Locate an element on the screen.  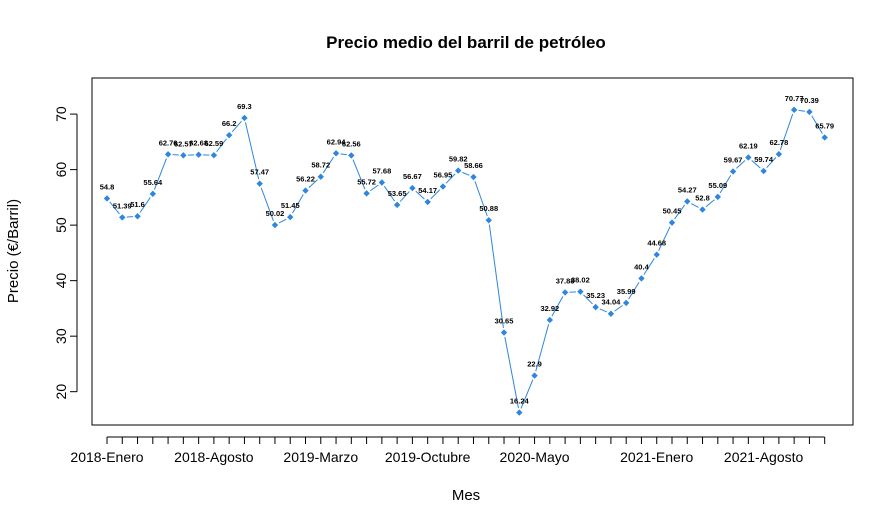
y-tick-label: 60 is located at coordinates (61, 170).